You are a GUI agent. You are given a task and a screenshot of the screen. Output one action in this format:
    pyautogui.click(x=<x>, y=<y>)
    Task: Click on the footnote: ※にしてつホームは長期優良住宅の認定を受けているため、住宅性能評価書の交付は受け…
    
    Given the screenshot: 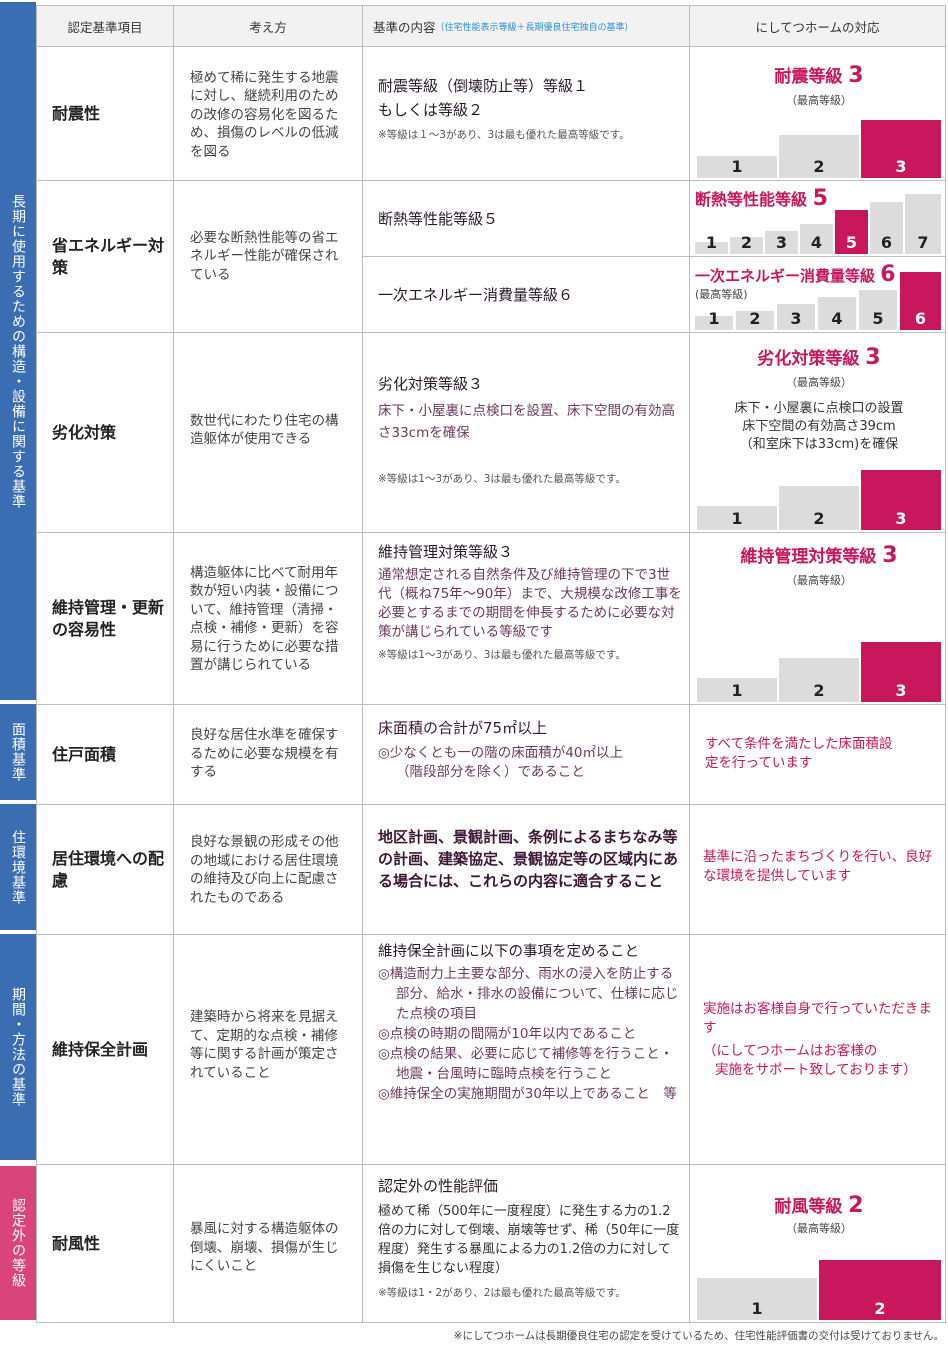 What is the action you would take?
    pyautogui.click(x=698, y=1336)
    